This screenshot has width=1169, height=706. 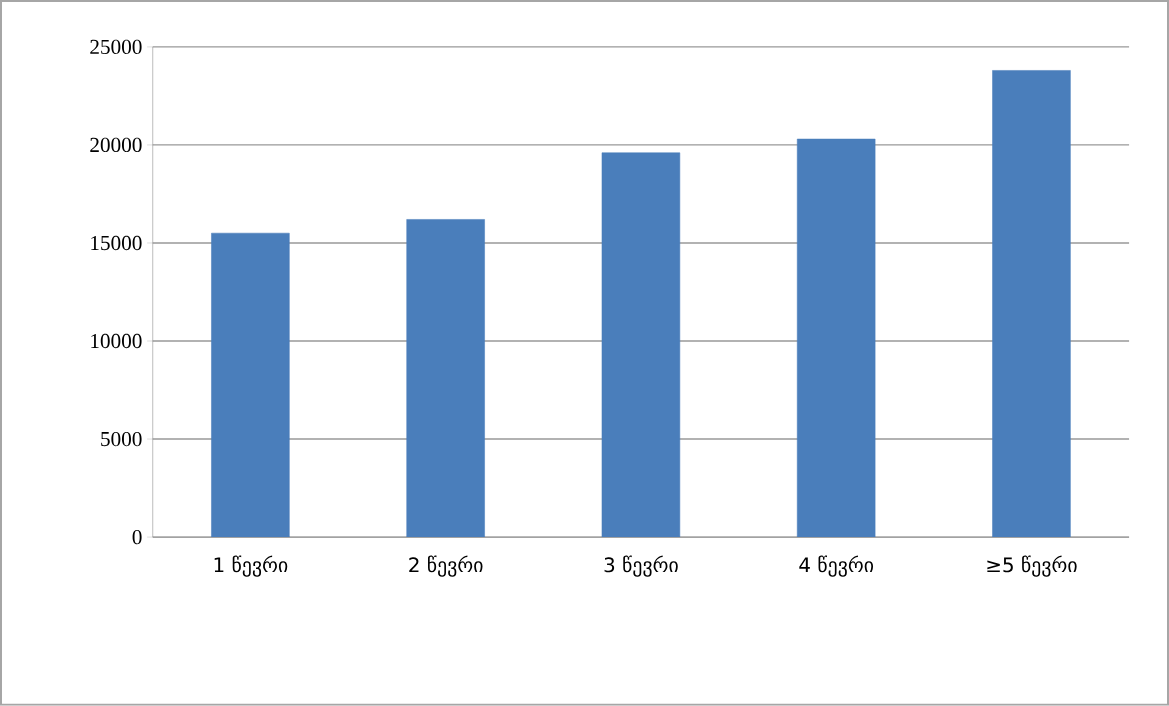 What do you see at coordinates (116, 341) in the screenshot?
I see `y-tick-label: 10000` at bounding box center [116, 341].